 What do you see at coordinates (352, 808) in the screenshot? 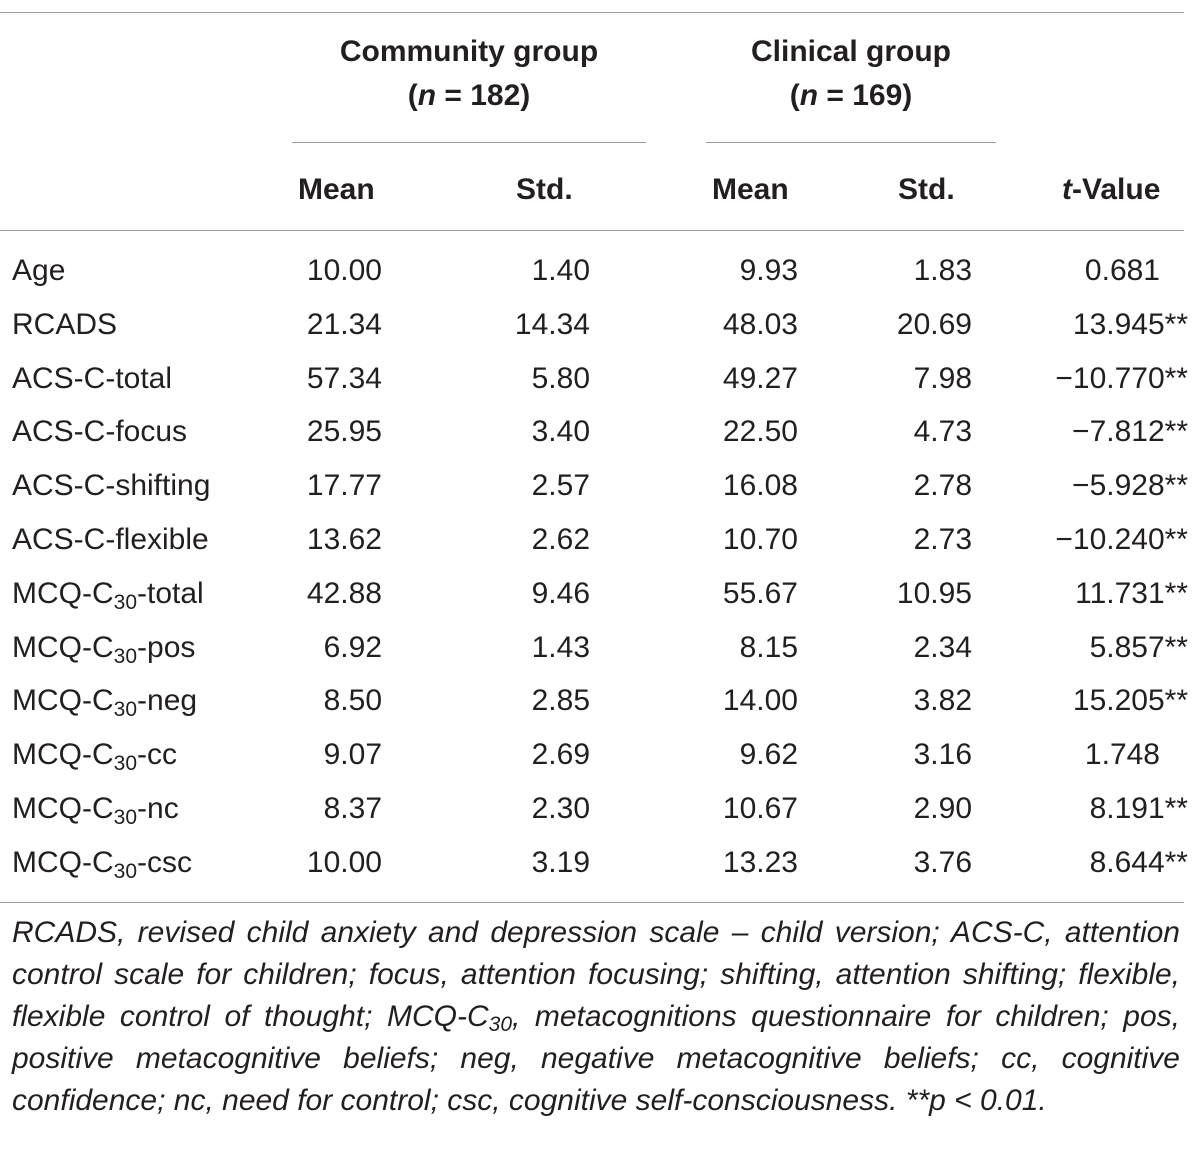
I see `cell-m1: 8.37` at bounding box center [352, 808].